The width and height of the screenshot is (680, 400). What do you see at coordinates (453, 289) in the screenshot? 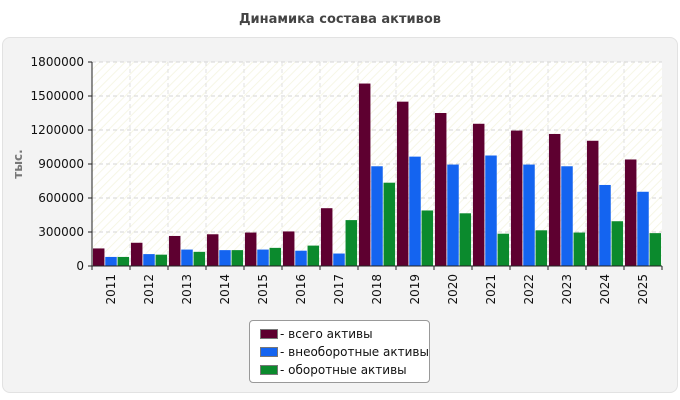
I see `x-tick-label-2020: 2020` at bounding box center [453, 289].